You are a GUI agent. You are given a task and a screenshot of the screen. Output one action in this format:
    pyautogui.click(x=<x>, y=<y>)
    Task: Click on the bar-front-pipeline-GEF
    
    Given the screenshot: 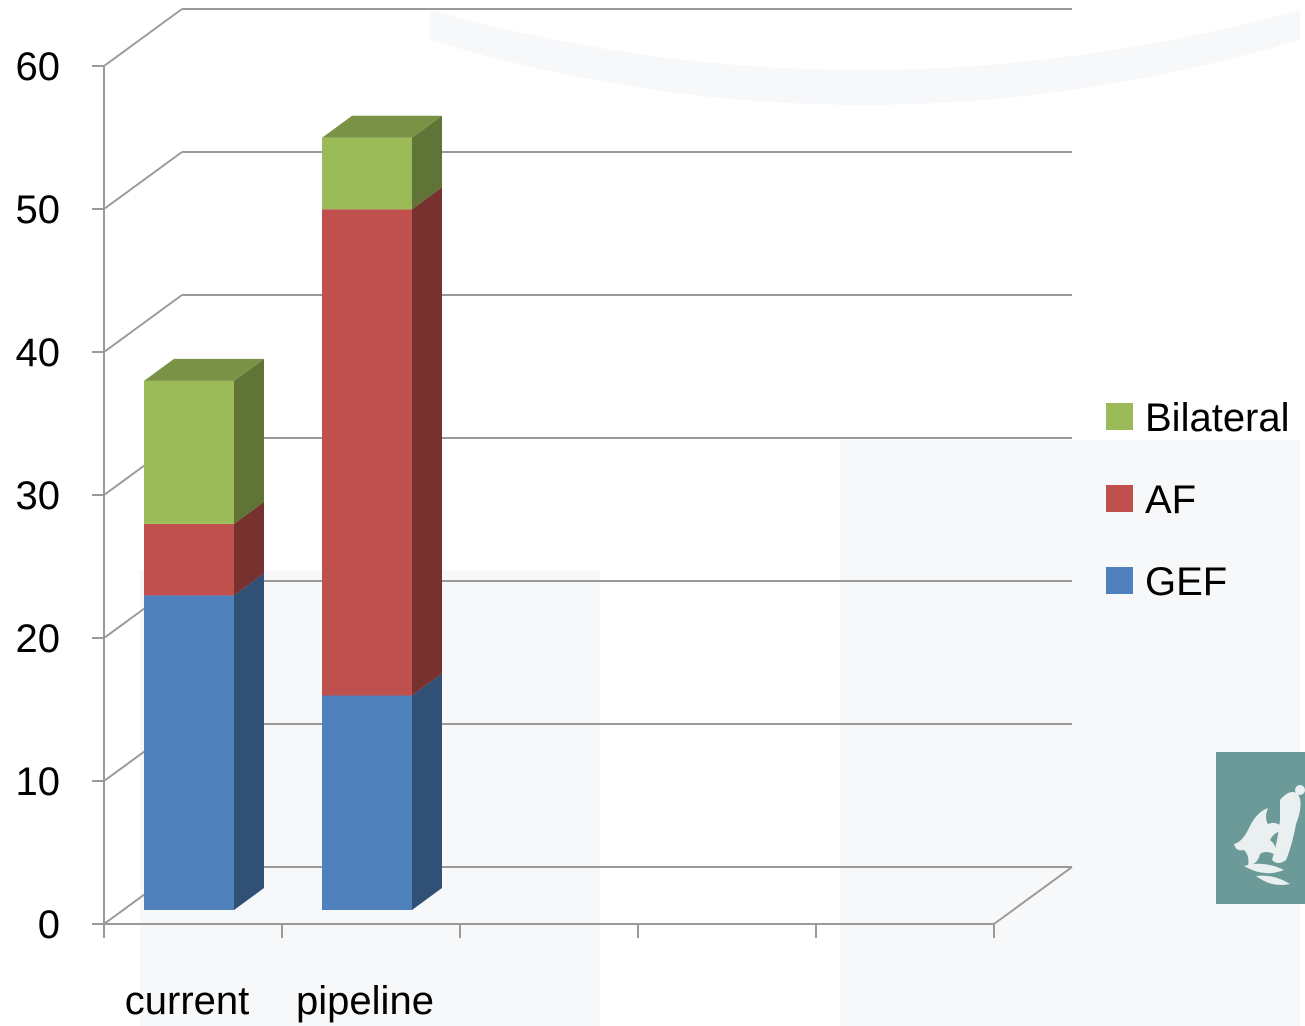 What is the action you would take?
    pyautogui.click(x=367, y=802)
    